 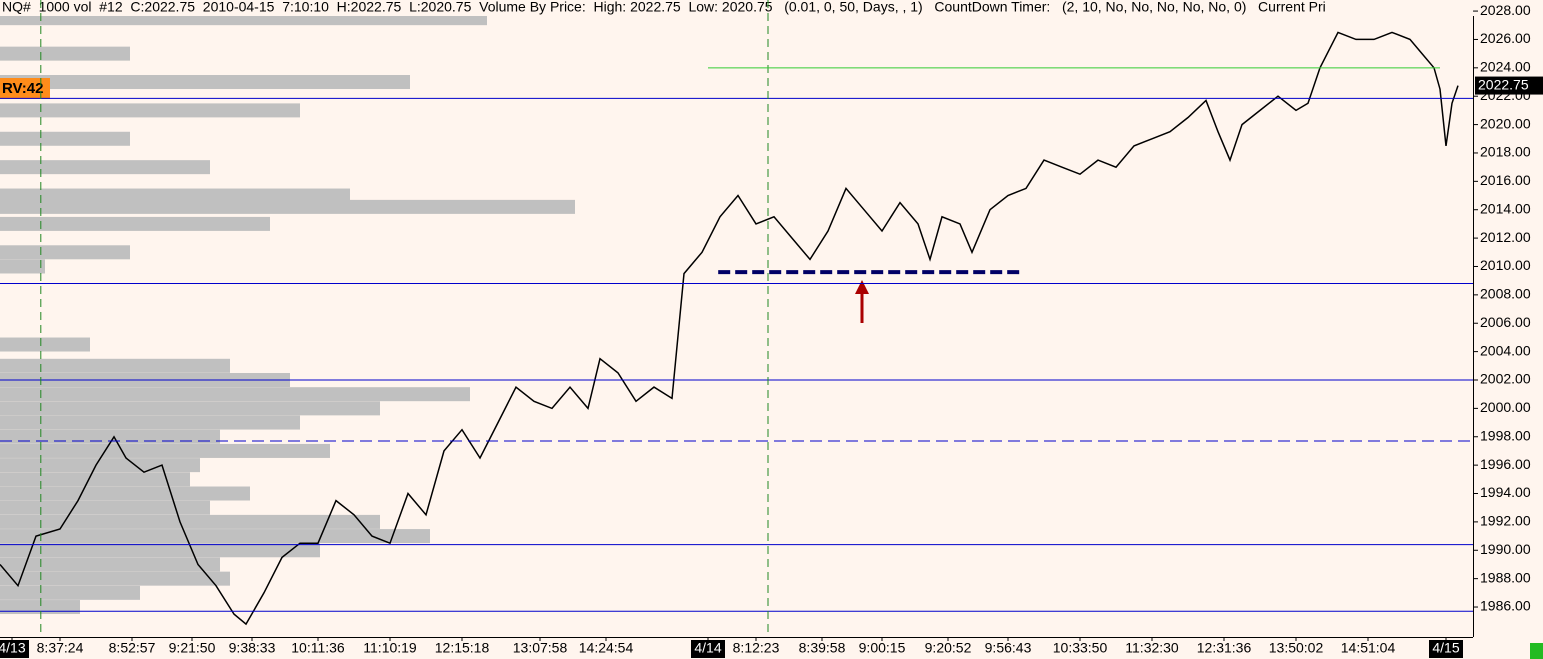 I want to click on x-tick-label: 9:00:15, so click(x=882, y=648).